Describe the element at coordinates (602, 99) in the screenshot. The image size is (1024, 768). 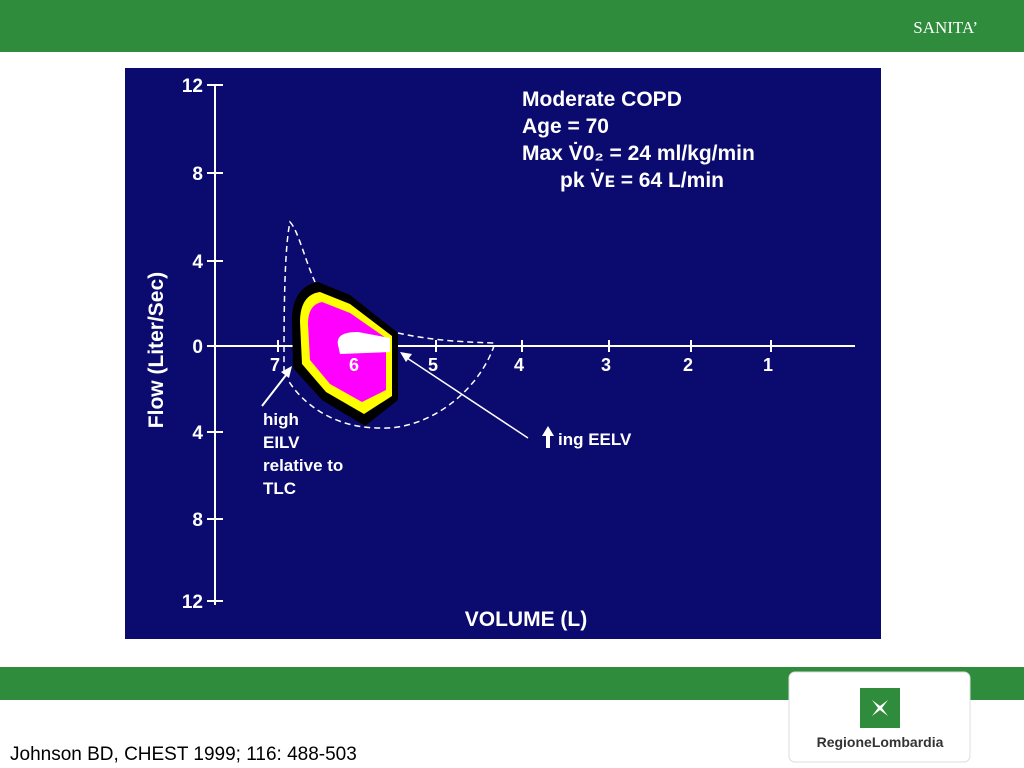
I see `info-line: Moderate COPD` at that location.